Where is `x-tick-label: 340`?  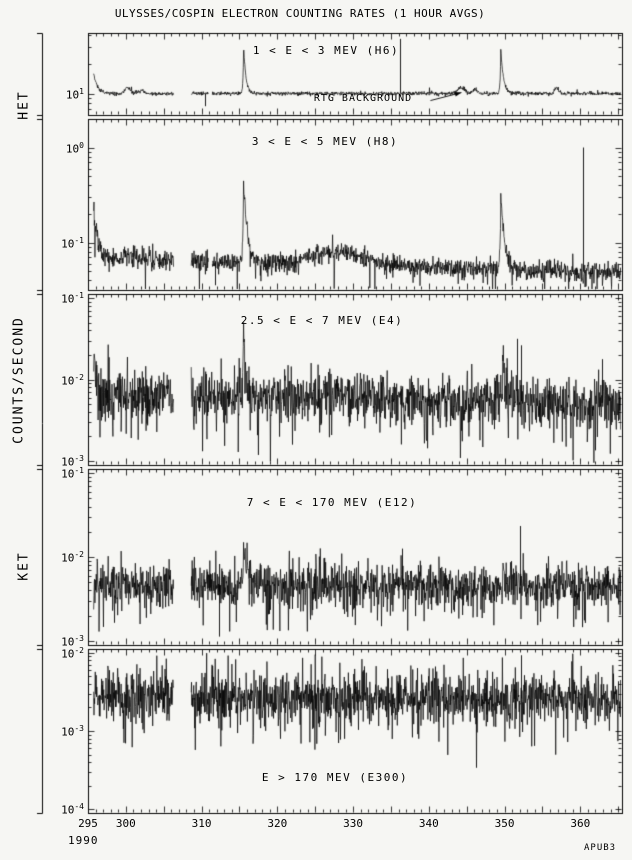
x-tick-label: 340 is located at coordinates (428, 823).